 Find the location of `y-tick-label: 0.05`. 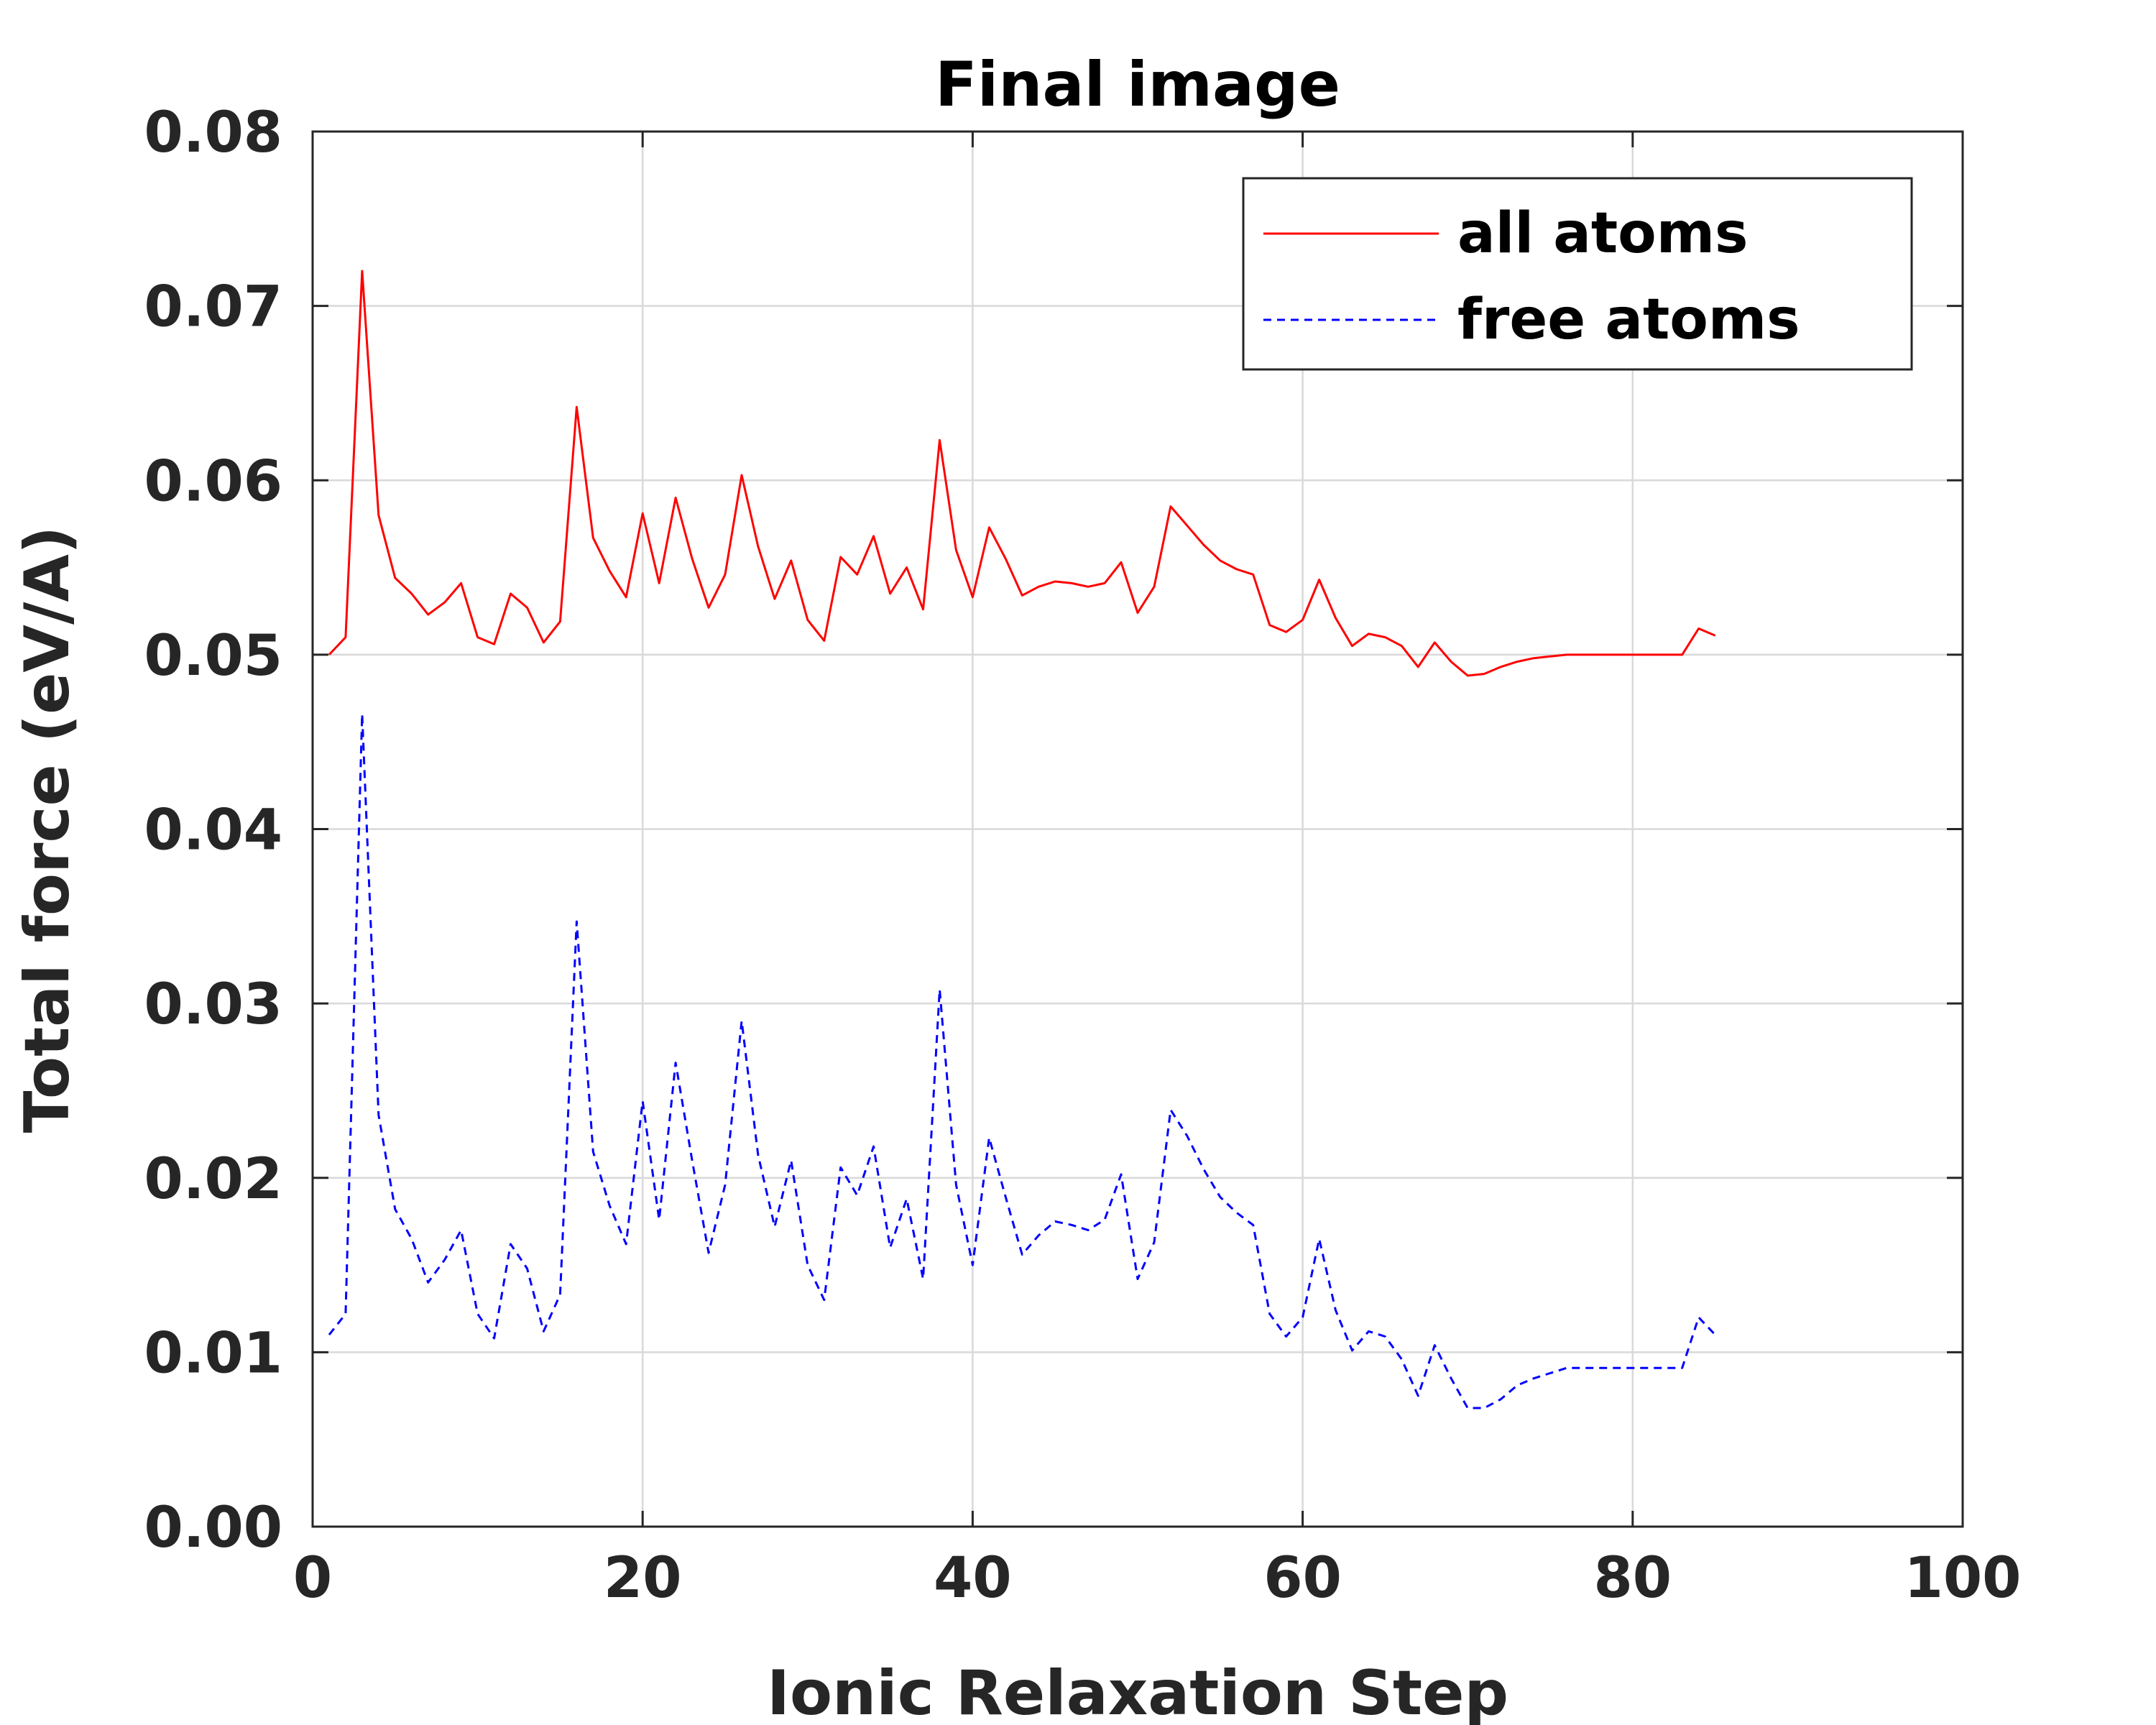

y-tick-label: 0.05 is located at coordinates (213, 656).